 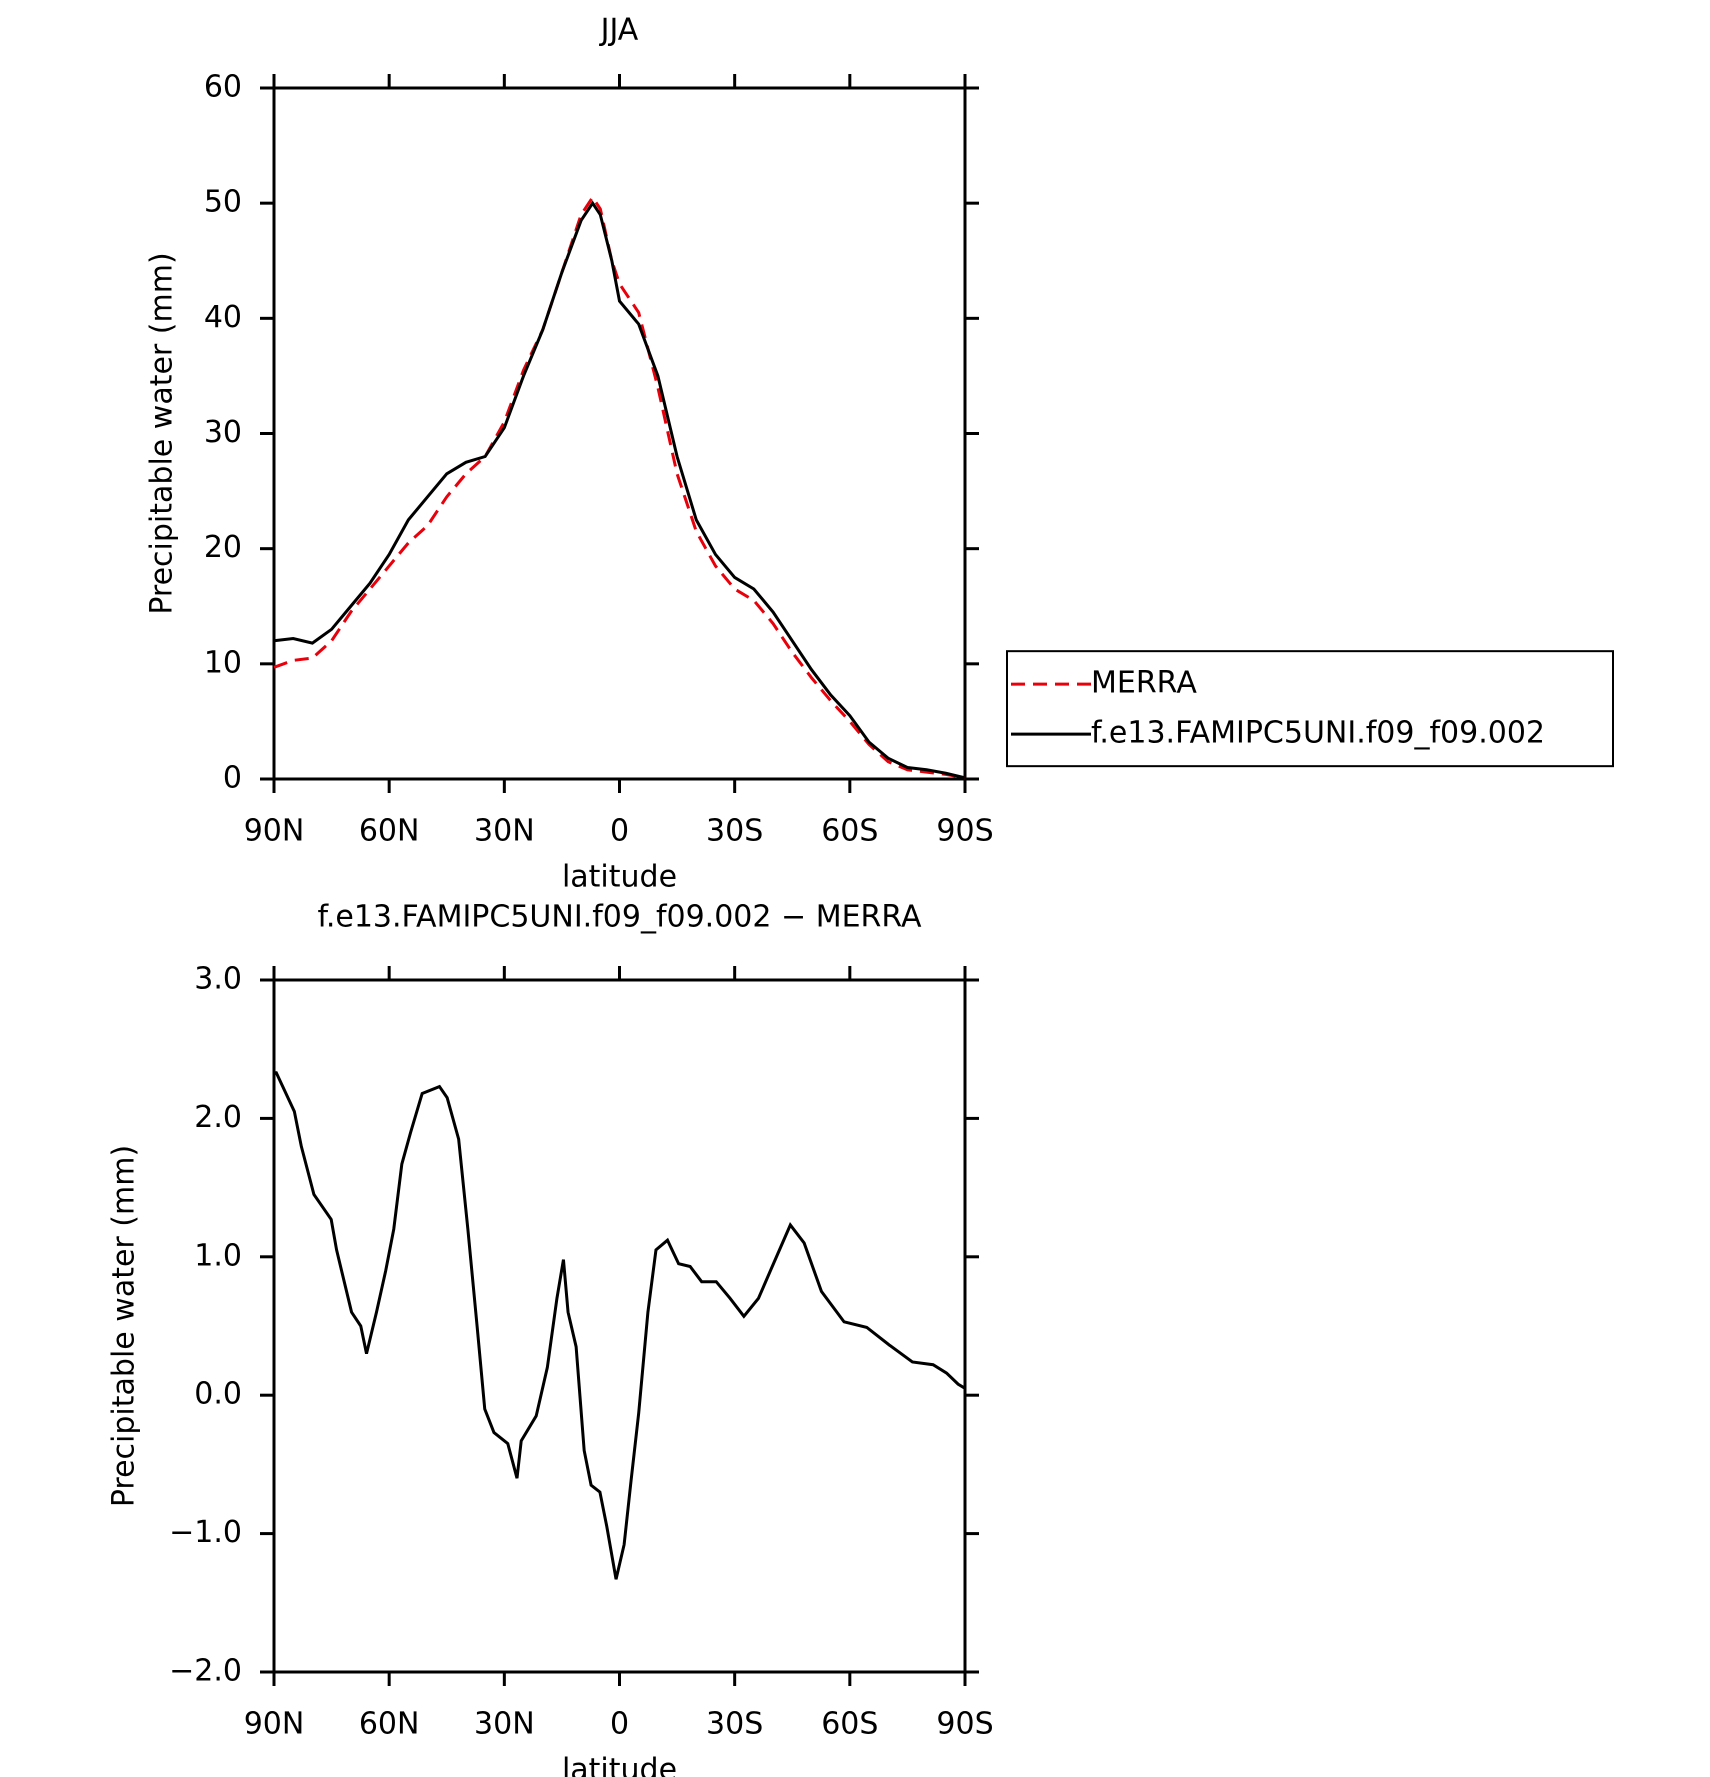 What do you see at coordinates (218, 1117) in the screenshot?
I see `y-tick-label: 2.0` at bounding box center [218, 1117].